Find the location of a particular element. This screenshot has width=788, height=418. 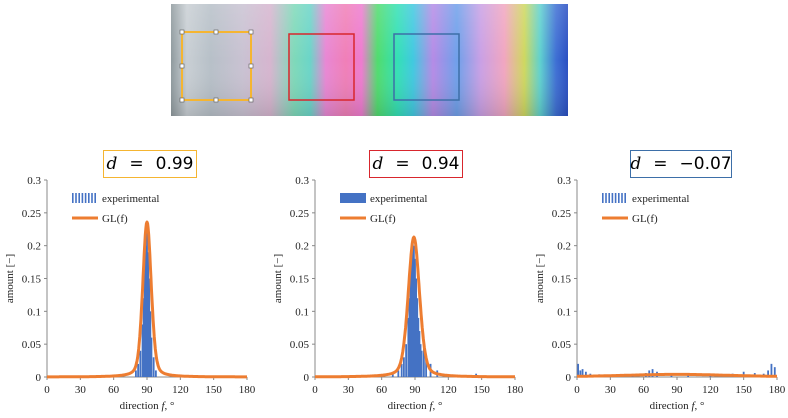

middle-selection-box is located at coordinates (321, 67).